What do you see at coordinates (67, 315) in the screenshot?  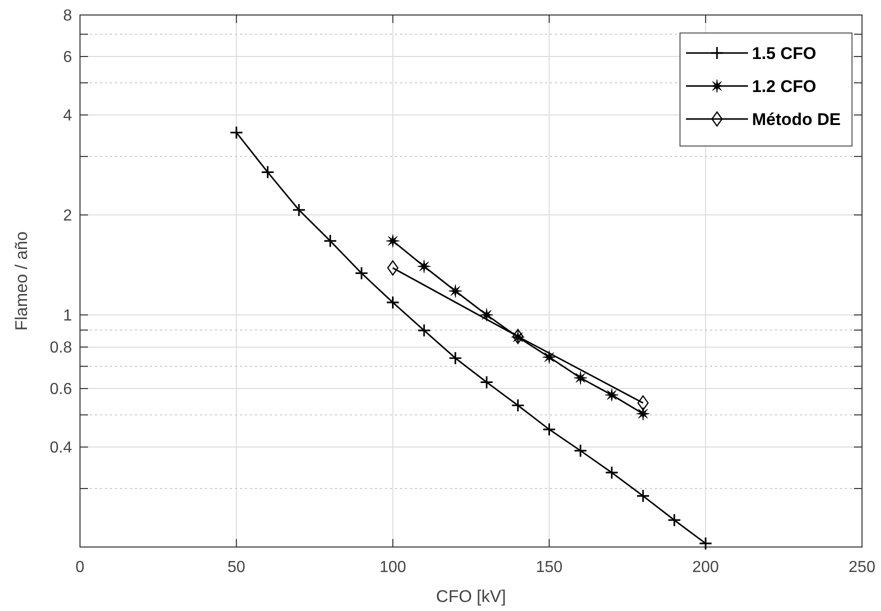 I see `y-tick-label: 1` at bounding box center [67, 315].